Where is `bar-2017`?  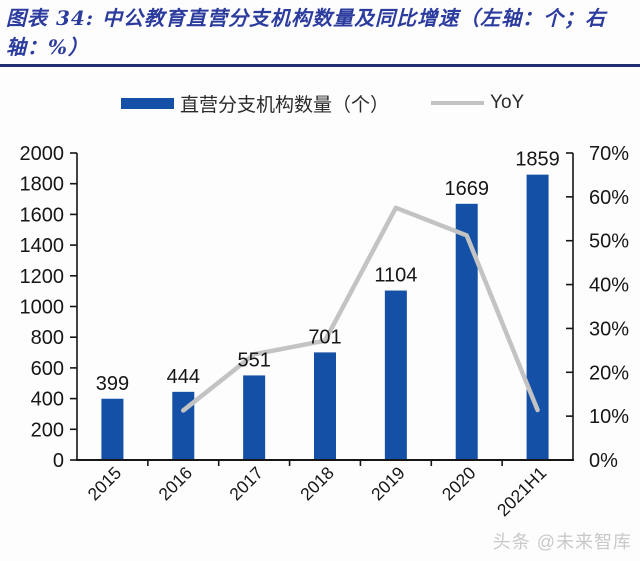
bar-2017 is located at coordinates (254, 417).